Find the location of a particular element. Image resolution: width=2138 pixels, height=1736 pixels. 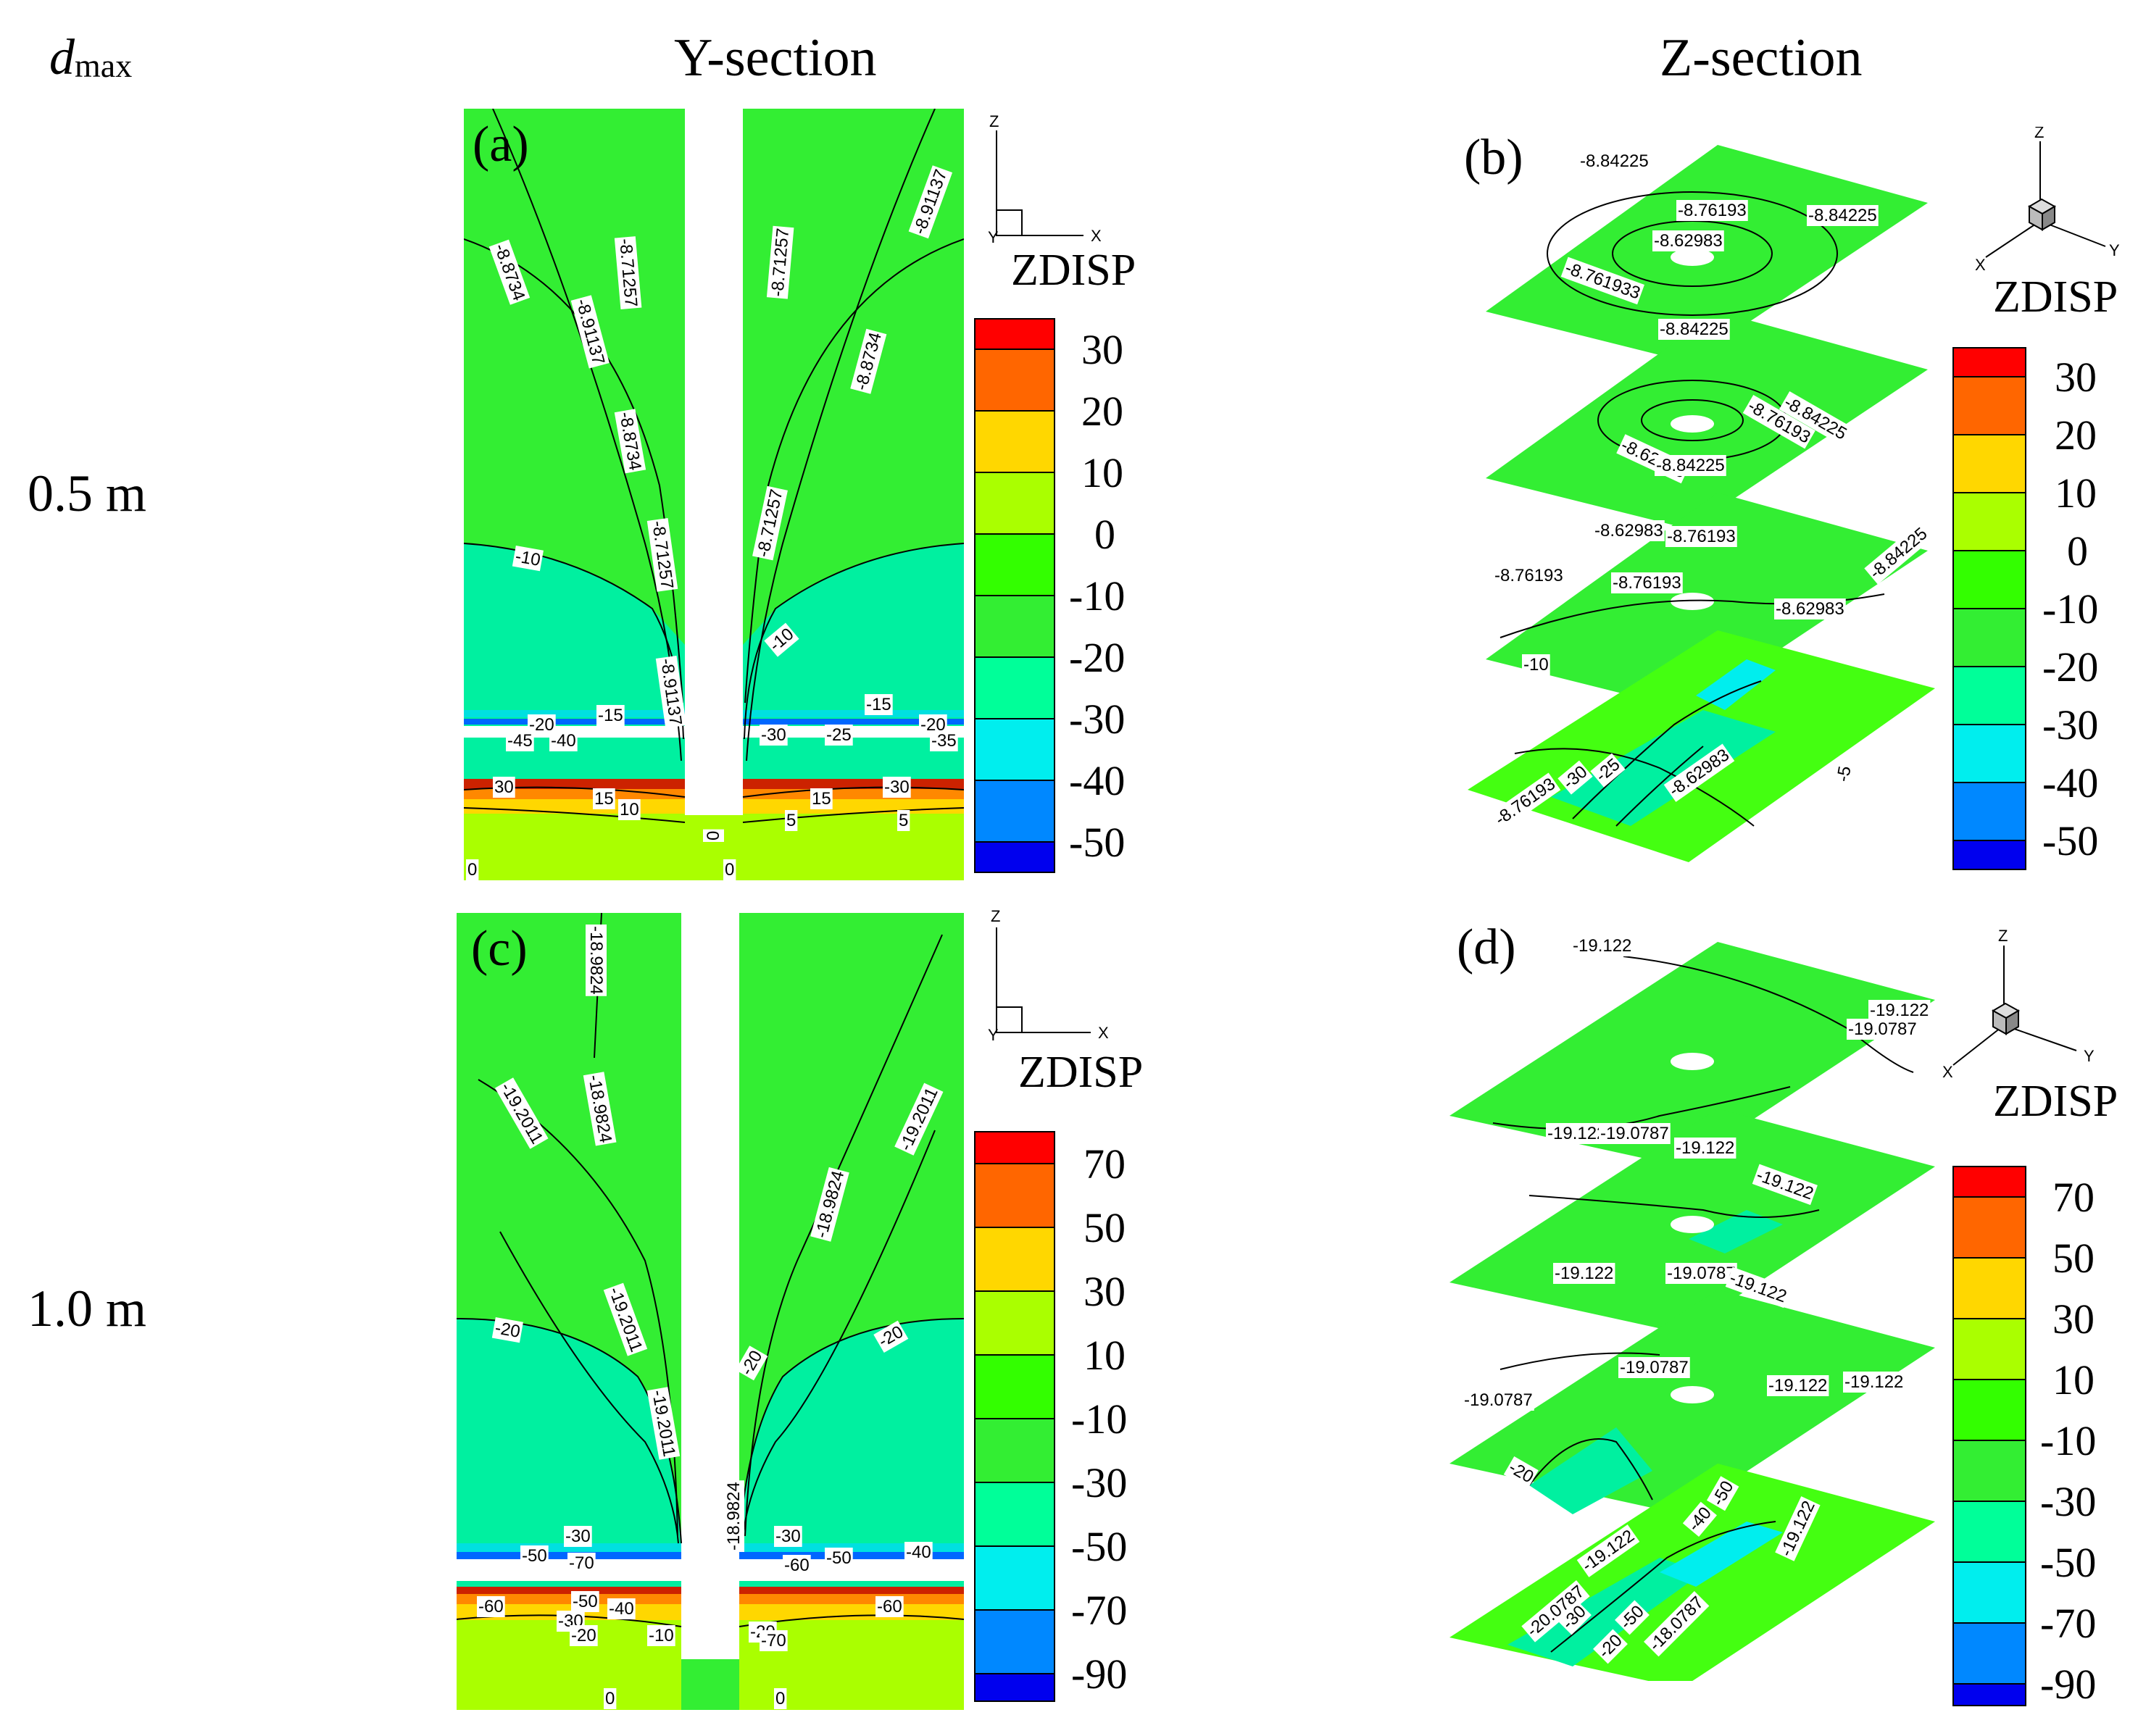

panel-c-contour-label: 0 is located at coordinates (780, 1698).